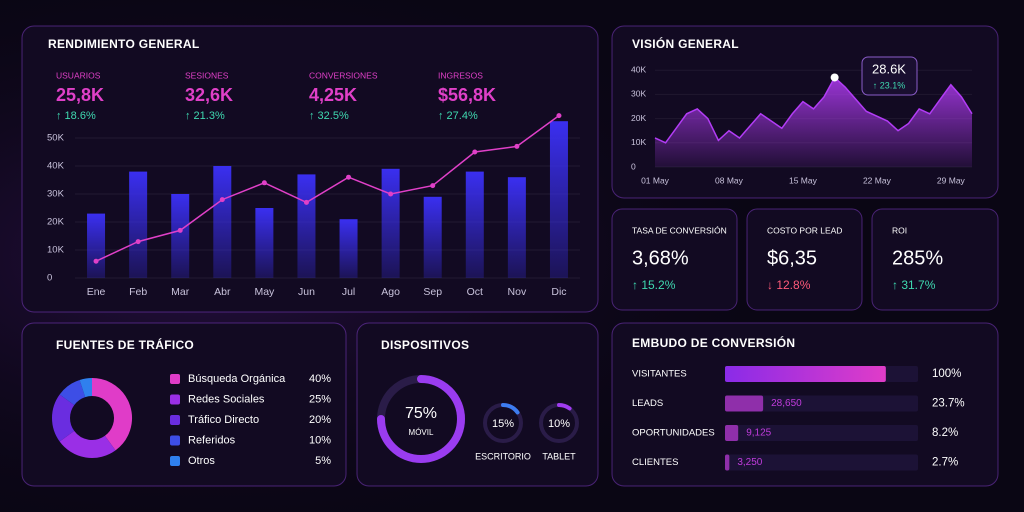  I want to click on funnel-label: LEADS, so click(647, 403).